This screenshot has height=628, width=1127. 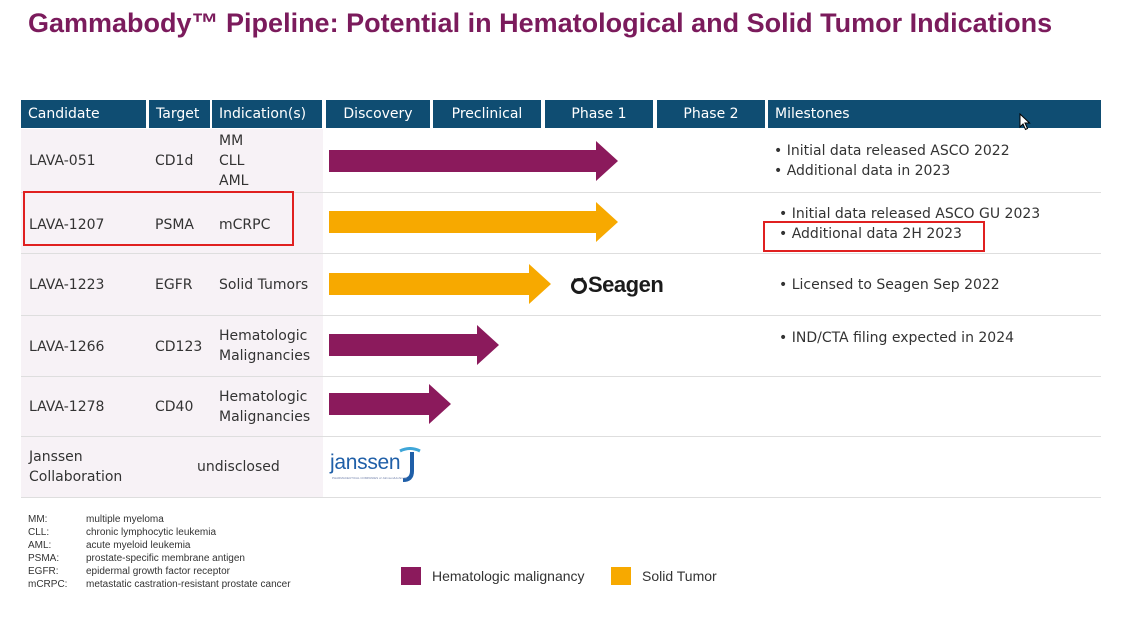 I want to click on table-row: Janssen Collaboration undisclosed, so click(x=561, y=467).